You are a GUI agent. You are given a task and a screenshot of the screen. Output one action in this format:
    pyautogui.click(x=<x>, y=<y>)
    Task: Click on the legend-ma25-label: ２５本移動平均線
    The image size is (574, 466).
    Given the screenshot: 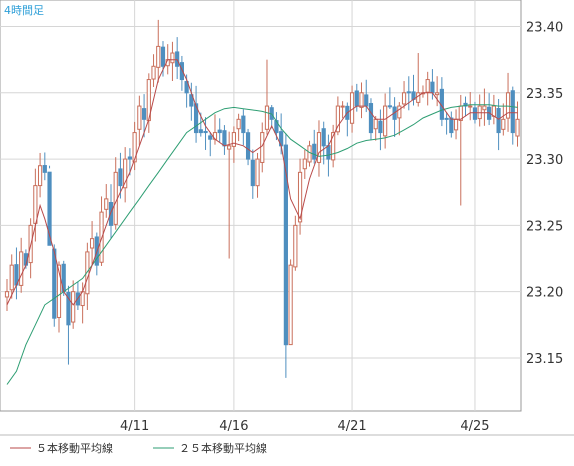 What is the action you would take?
    pyautogui.click(x=223, y=448)
    